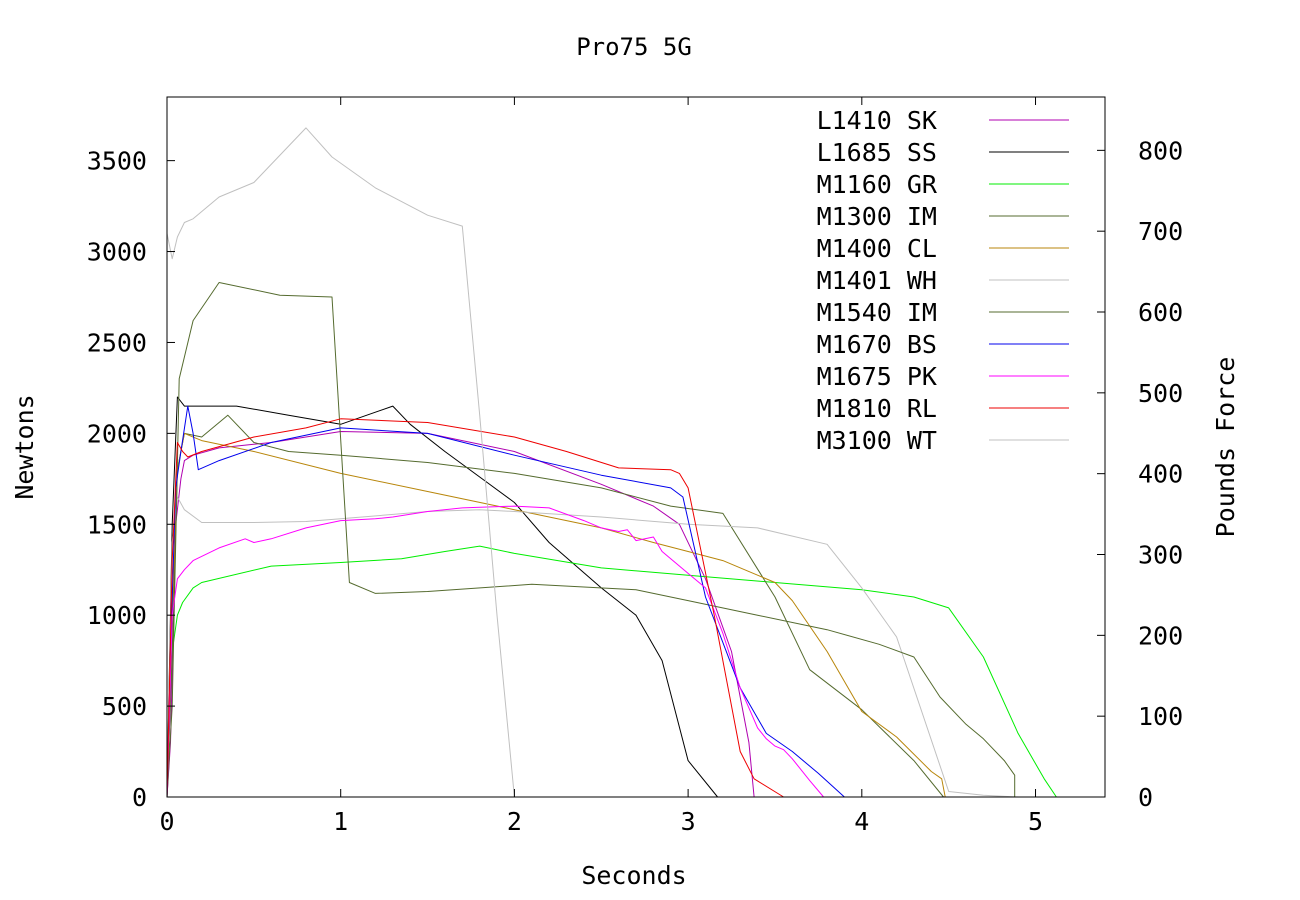  I want to click on y-axis-label: Newtons, so click(24, 446).